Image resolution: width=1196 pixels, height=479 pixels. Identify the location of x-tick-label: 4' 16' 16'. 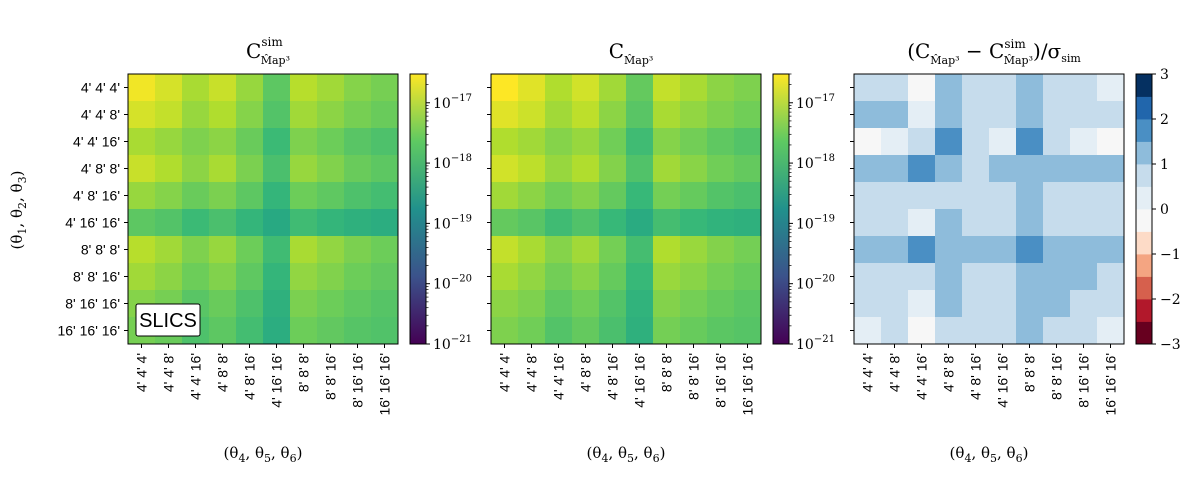
(277, 380).